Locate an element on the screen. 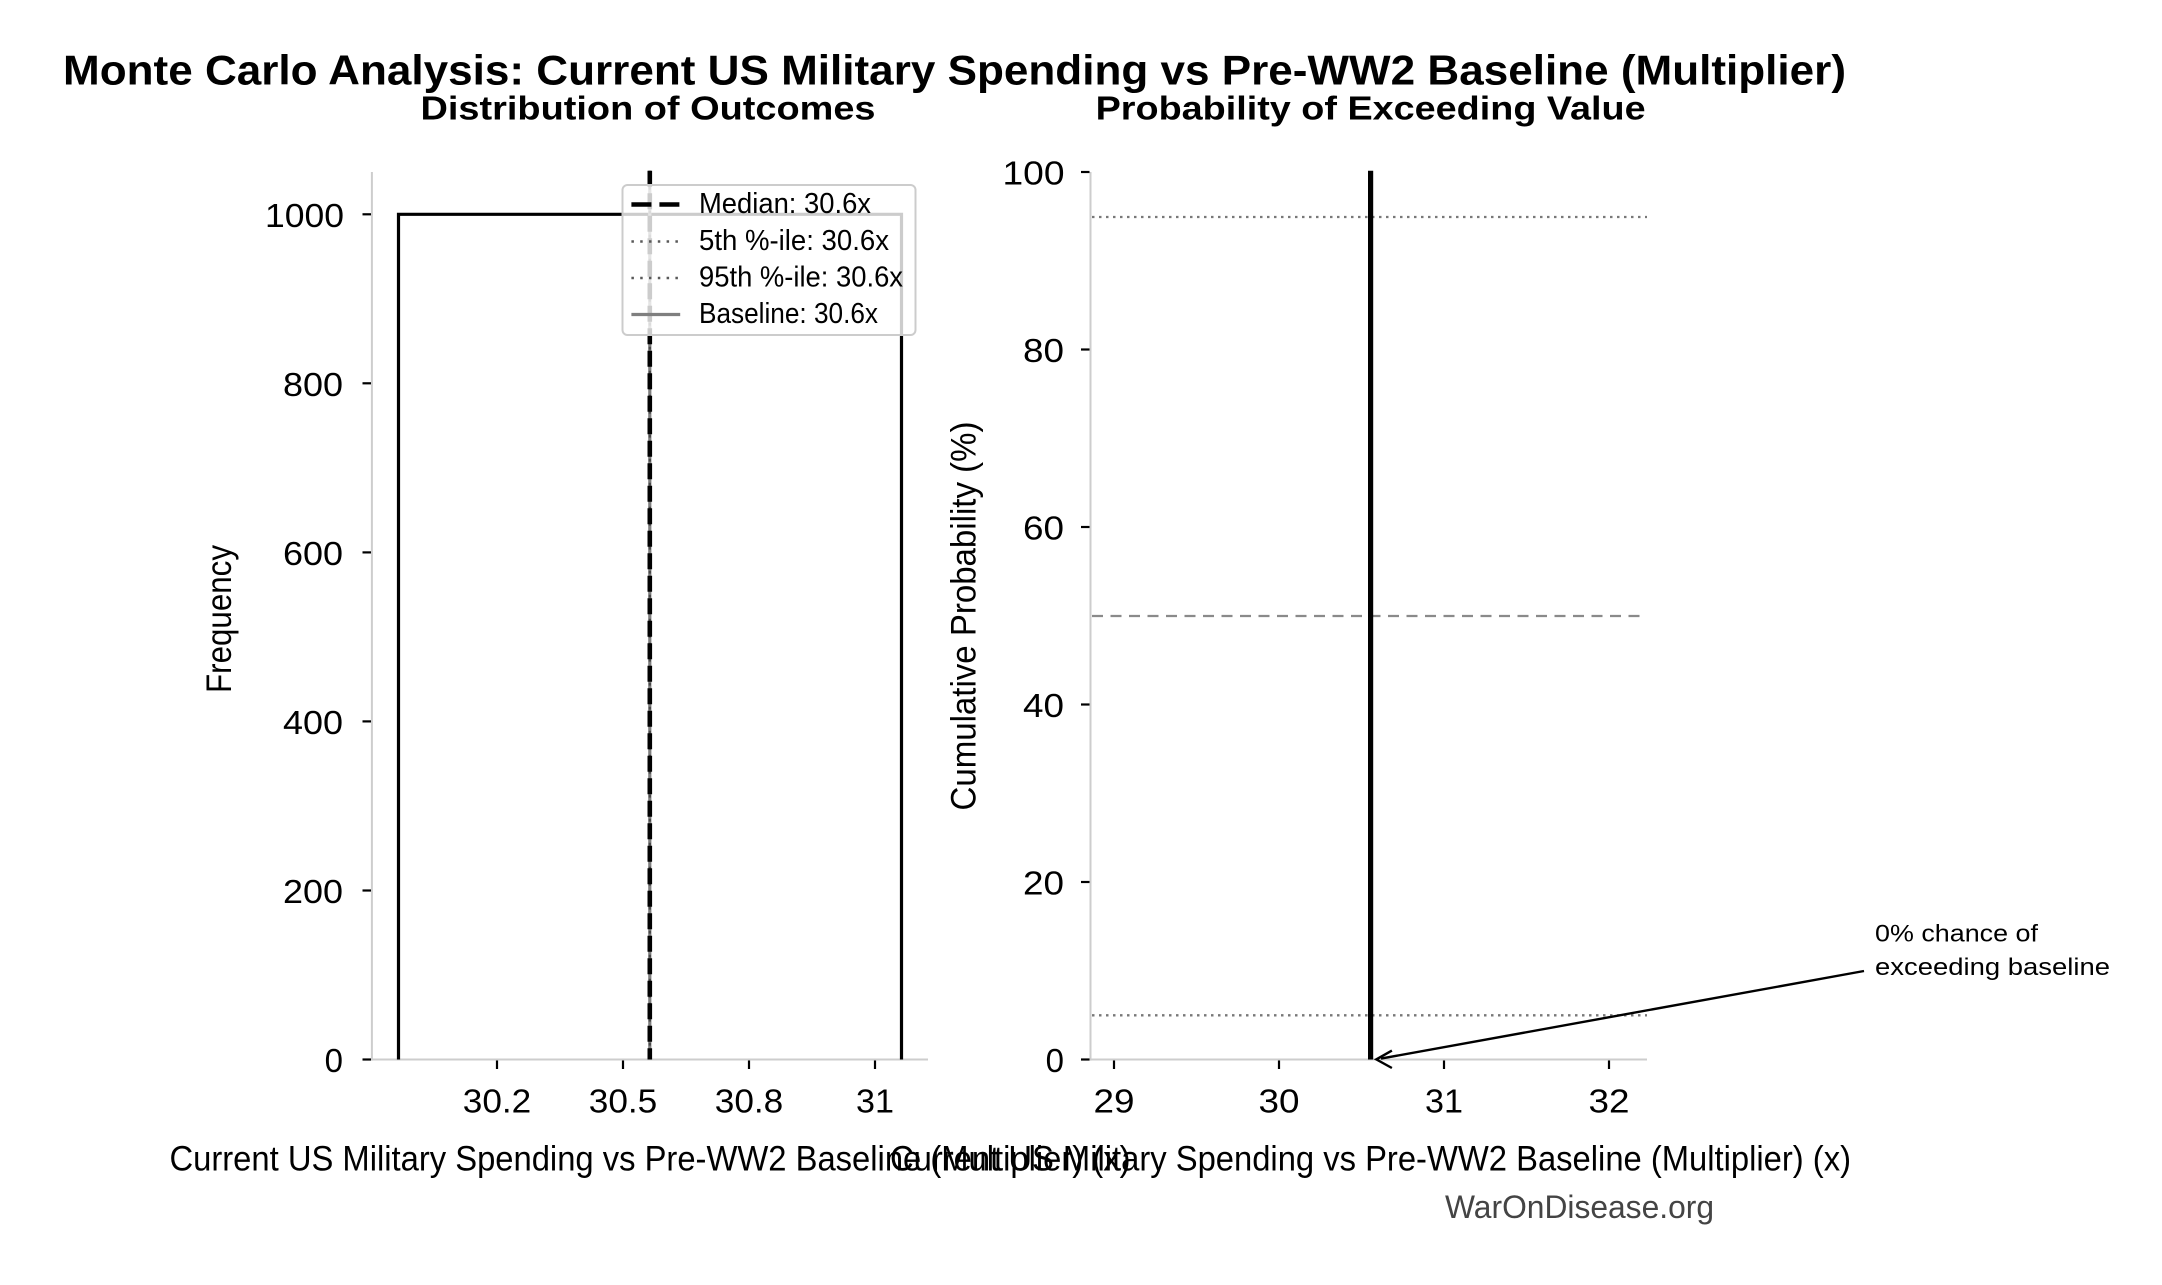 Image resolution: width=2162 pixels, height=1285 pixels. svg-text: 0% chance of is located at coordinates (1956, 933).